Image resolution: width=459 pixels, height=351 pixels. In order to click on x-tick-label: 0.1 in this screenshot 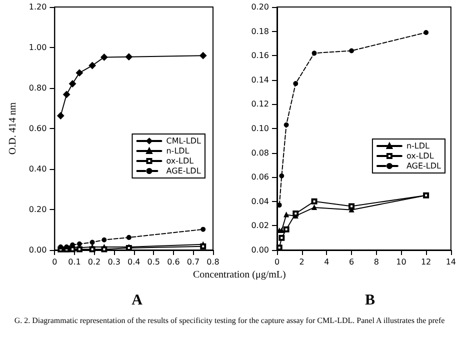, I will do `click(74, 262)`.